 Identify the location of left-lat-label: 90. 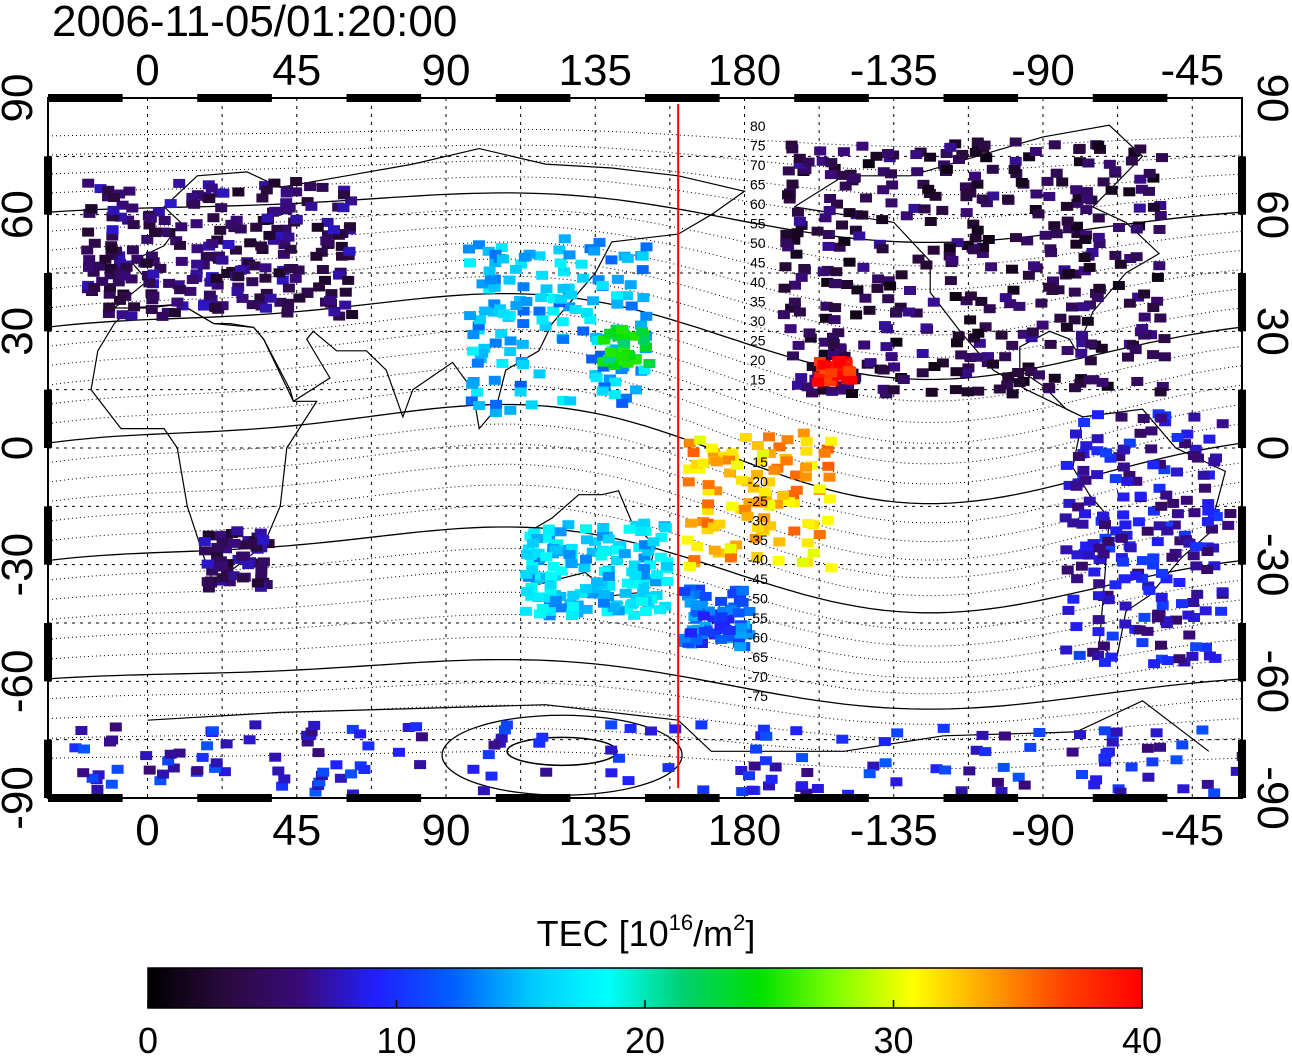
(21, 98).